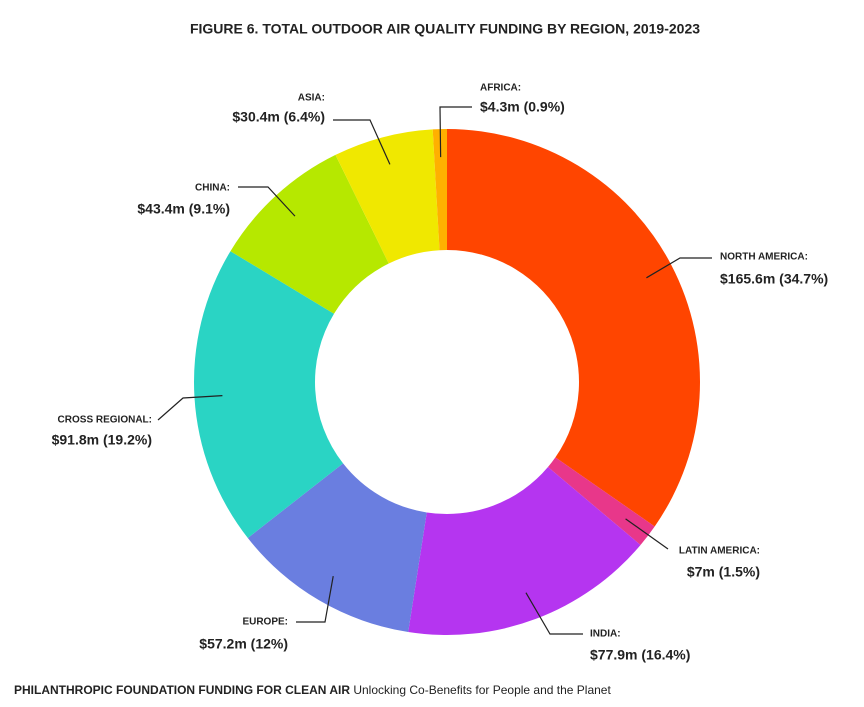 Image resolution: width=864 pixels, height=707 pixels. I want to click on category-label: NORTH AMERICA:, so click(764, 257).